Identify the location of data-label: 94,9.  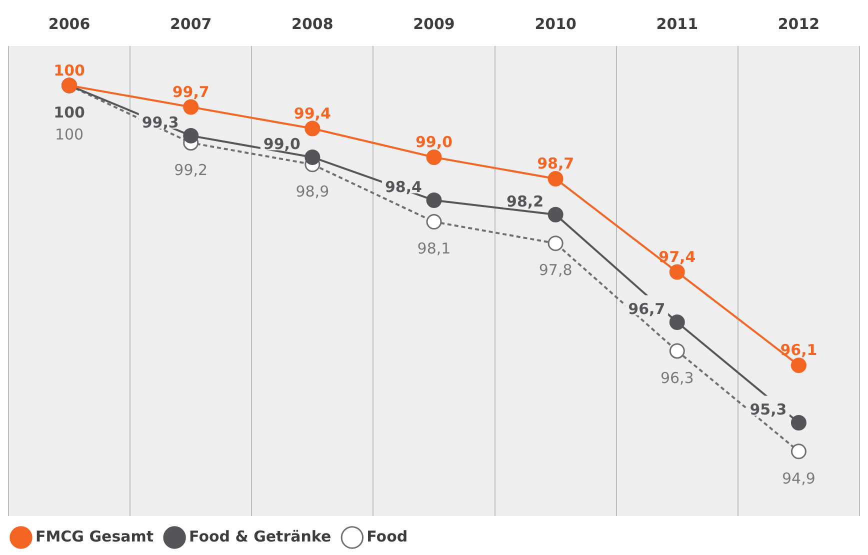
(799, 478).